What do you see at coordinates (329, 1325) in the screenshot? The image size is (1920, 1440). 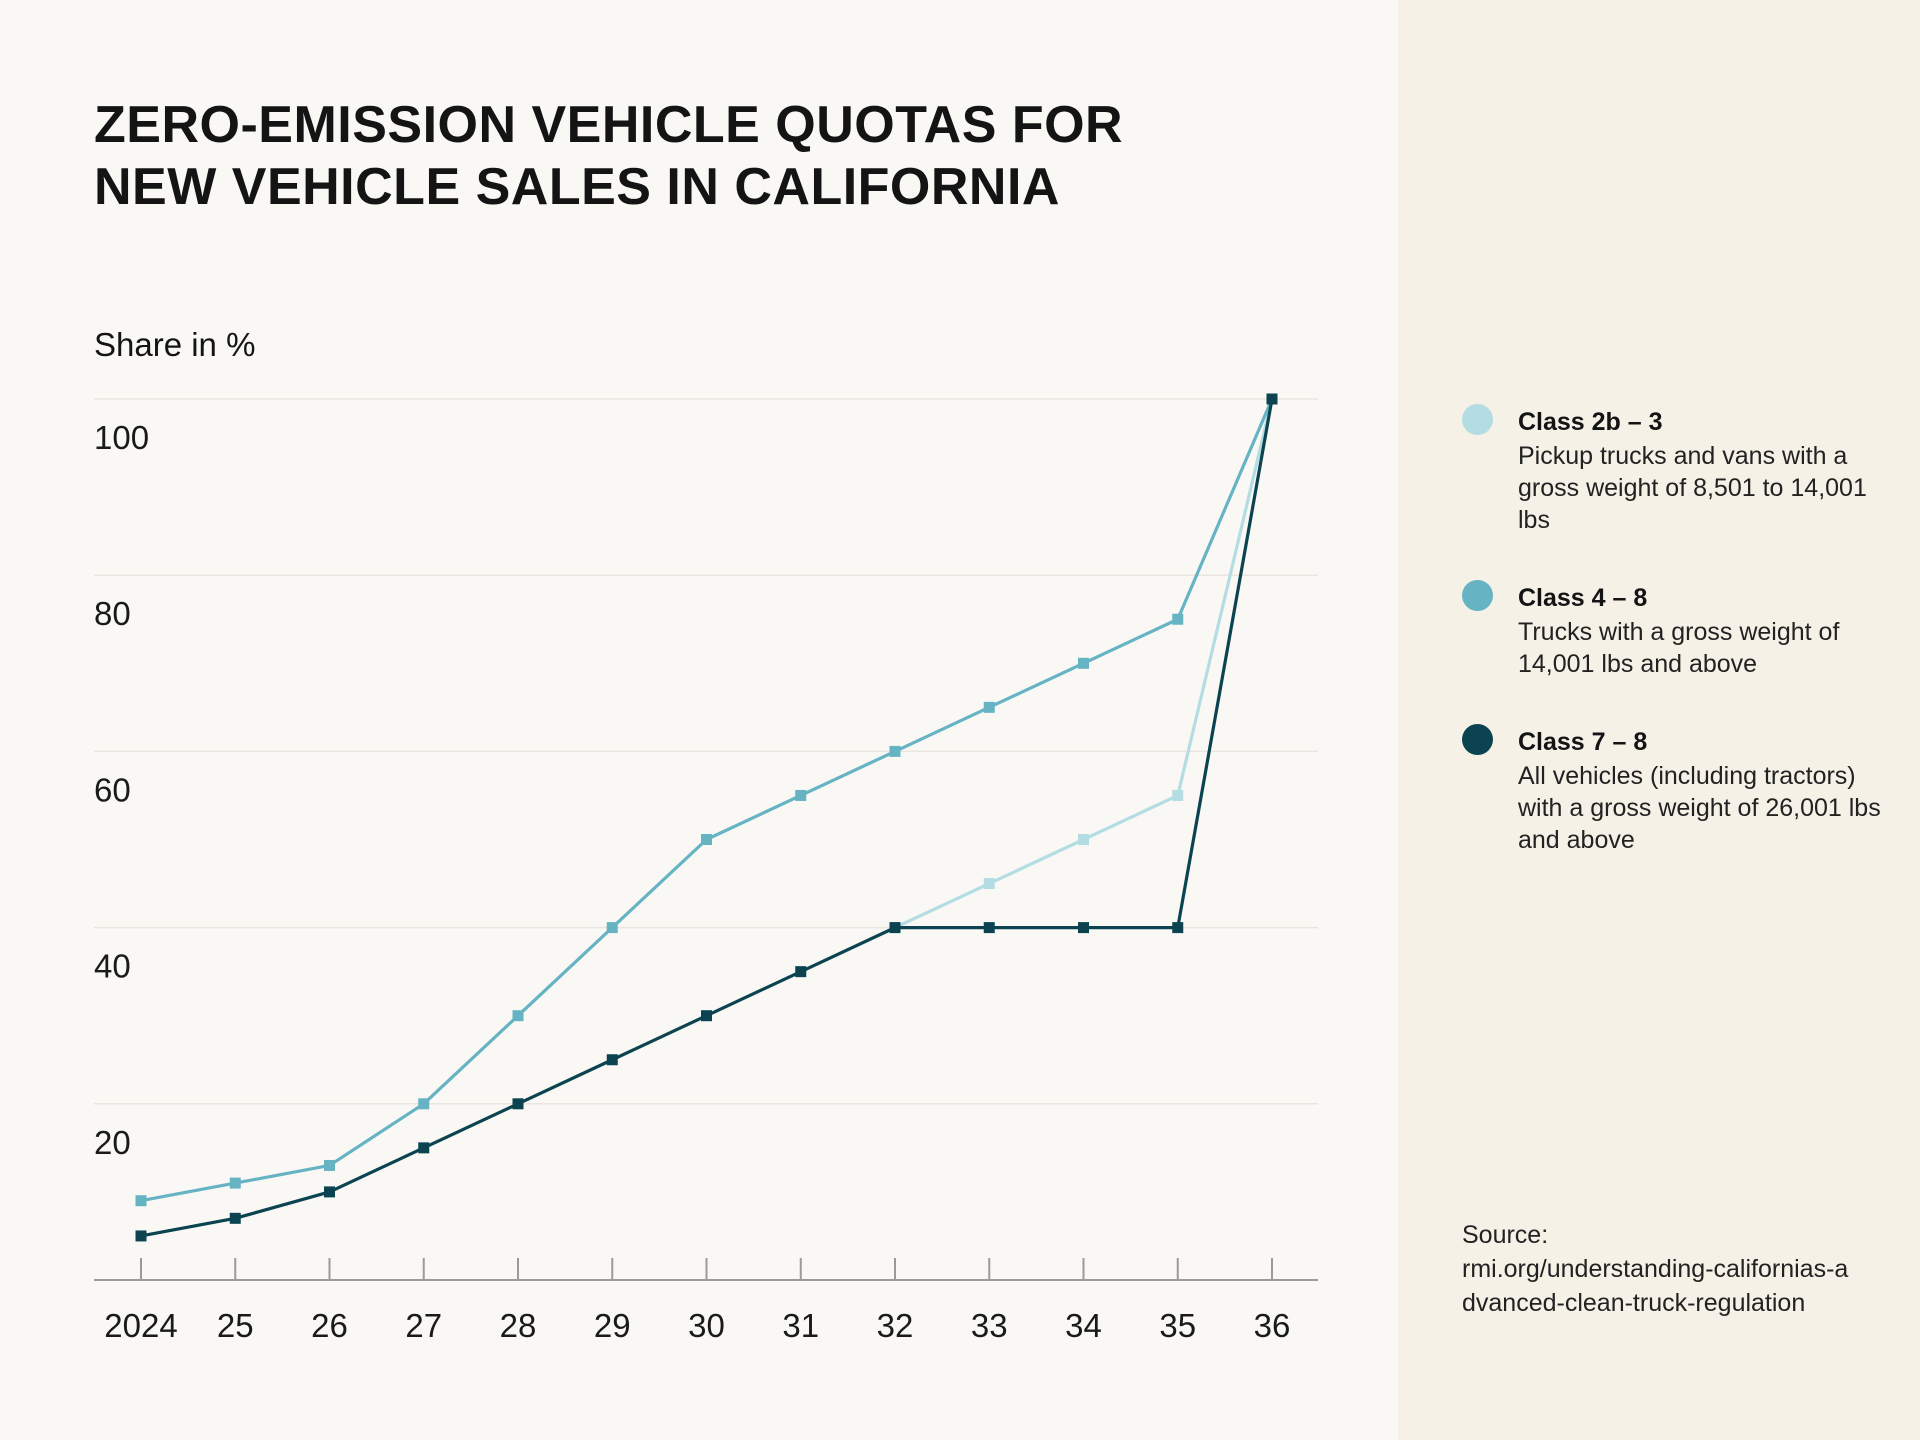 I see `x-tick-label: 26` at bounding box center [329, 1325].